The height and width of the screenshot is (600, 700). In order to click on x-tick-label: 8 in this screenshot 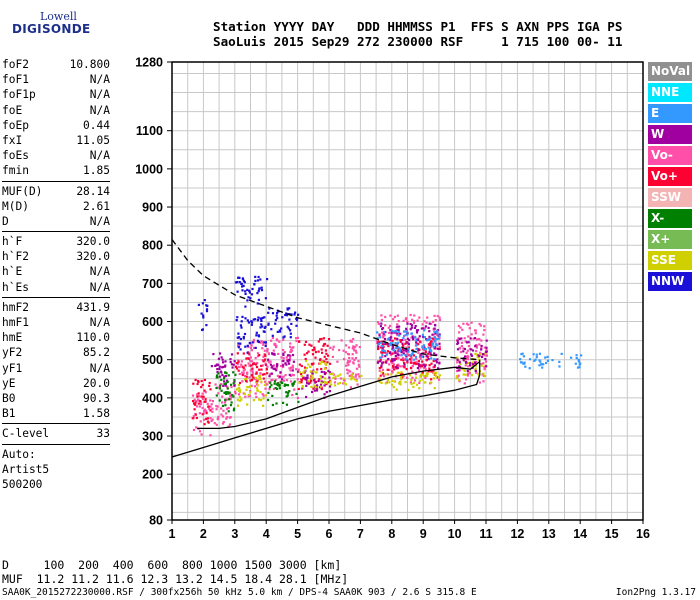, I will do `click(391, 534)`.